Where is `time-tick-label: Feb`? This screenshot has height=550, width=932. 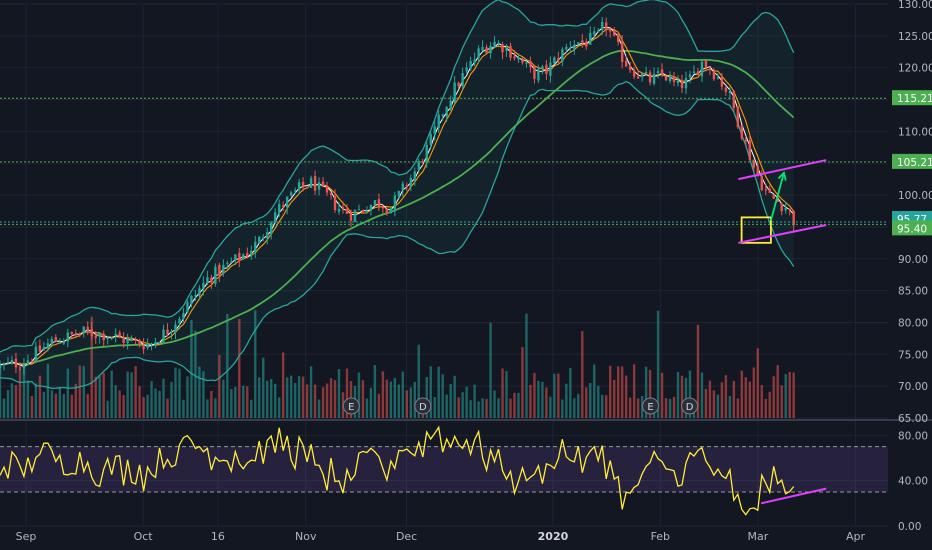
time-tick-label: Feb is located at coordinates (660, 536).